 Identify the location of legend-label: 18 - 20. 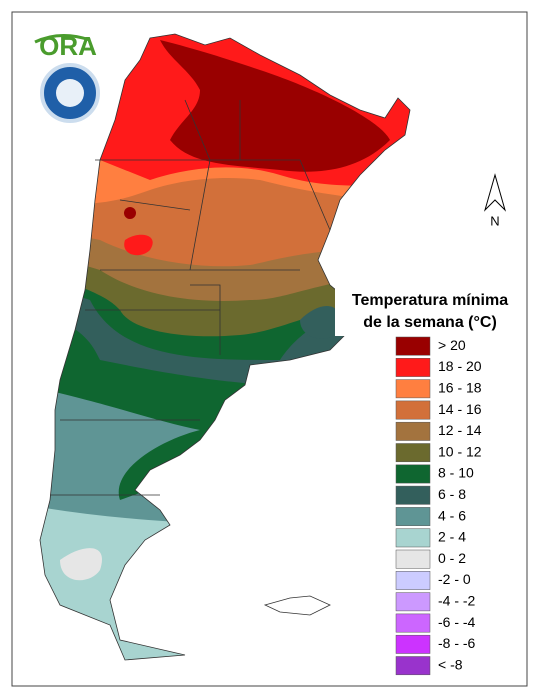
(460, 366).